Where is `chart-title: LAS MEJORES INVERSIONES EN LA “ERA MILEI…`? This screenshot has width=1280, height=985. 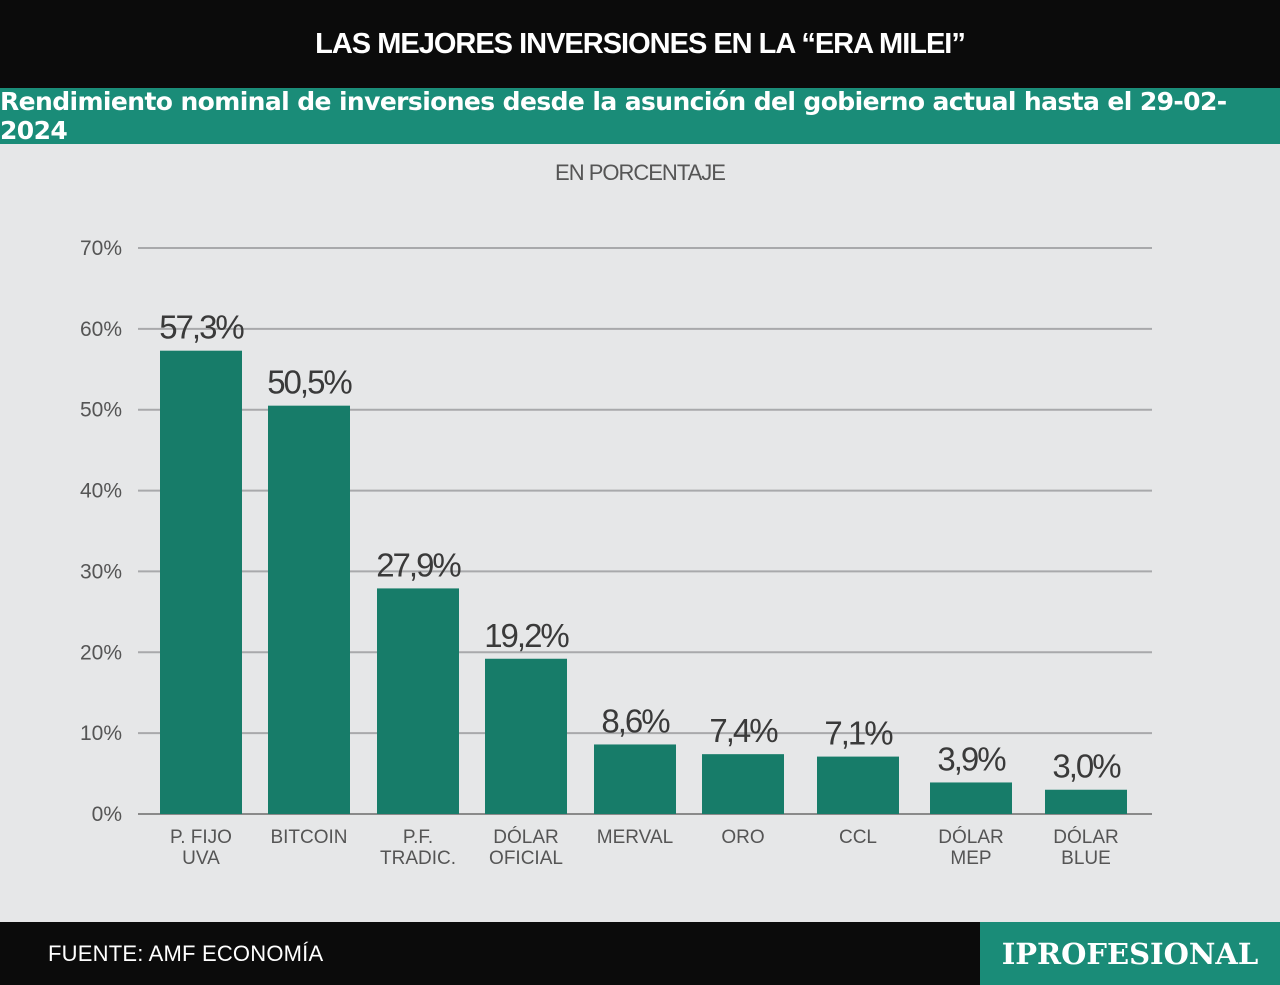
chart-title: LAS MEJORES INVERSIONES EN LA “ERA MILEI… is located at coordinates (640, 43).